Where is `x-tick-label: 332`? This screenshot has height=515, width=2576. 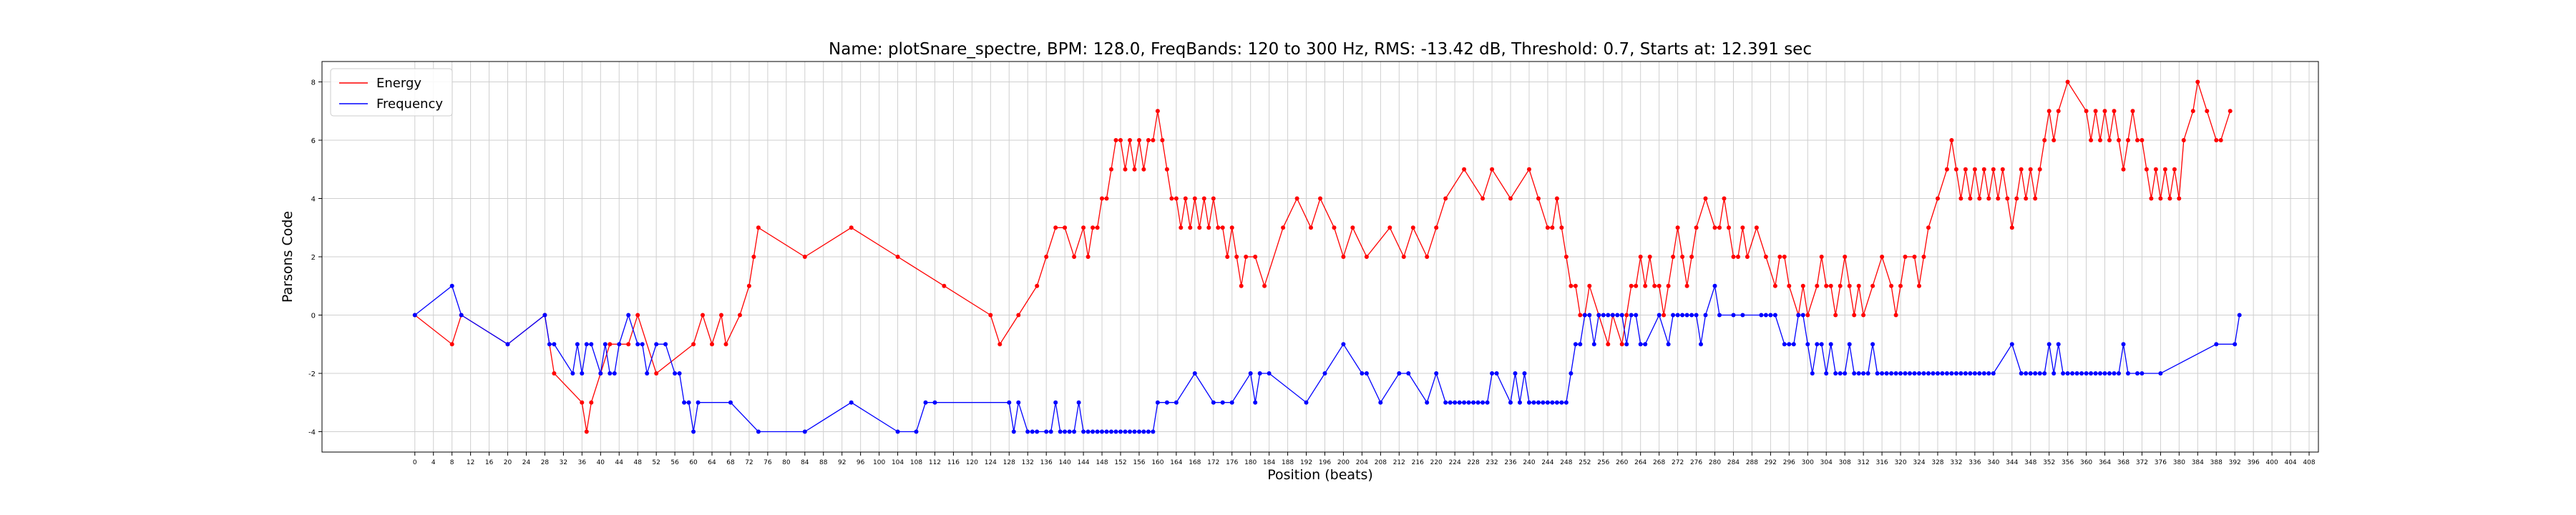
x-tick-label: 332 is located at coordinates (1956, 462).